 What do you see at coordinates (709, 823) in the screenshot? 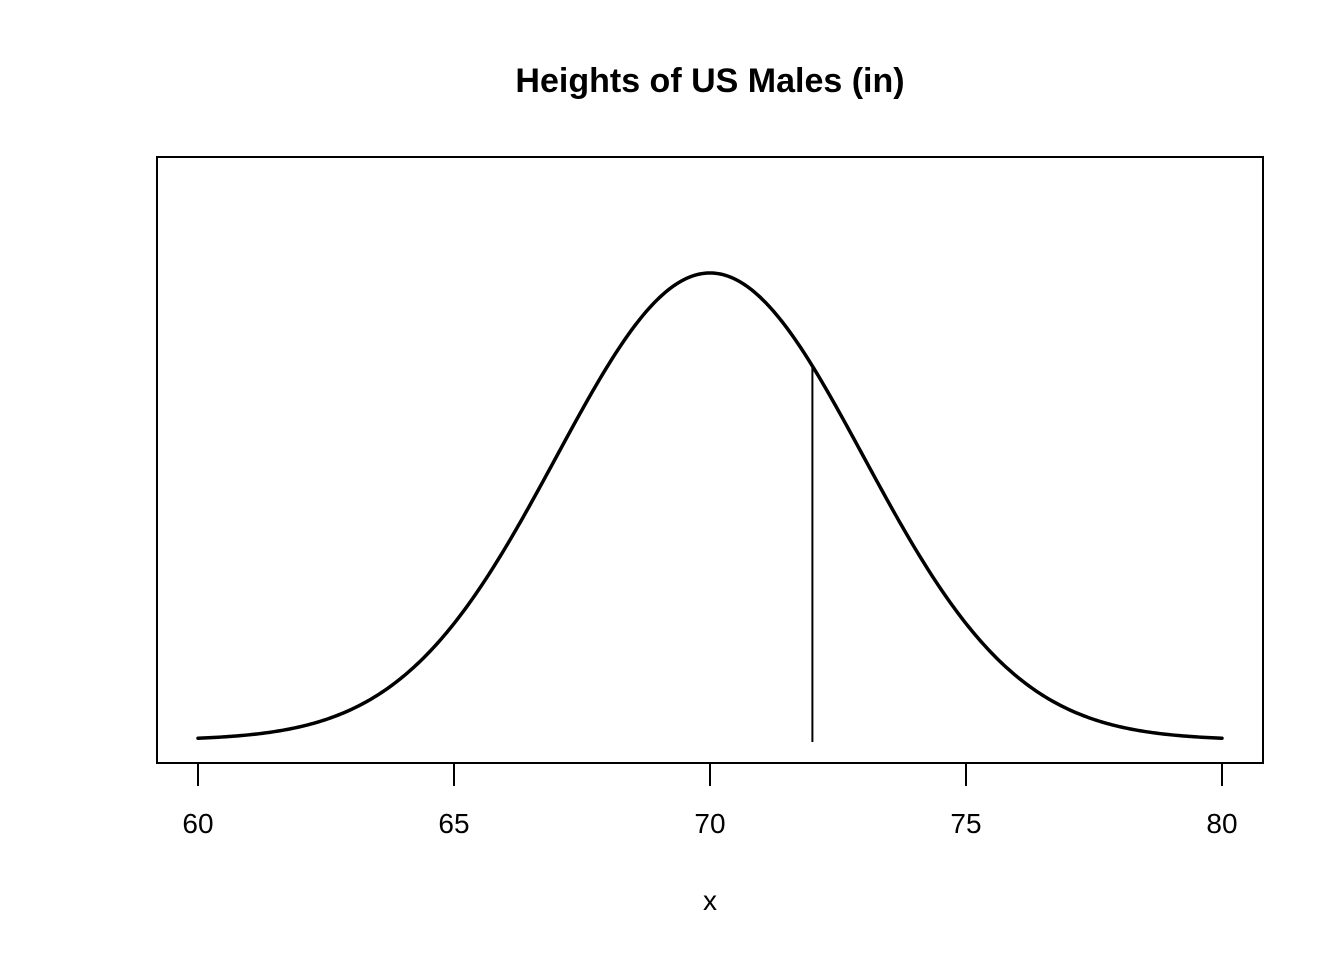
I see `x-tick-label: 70` at bounding box center [709, 823].